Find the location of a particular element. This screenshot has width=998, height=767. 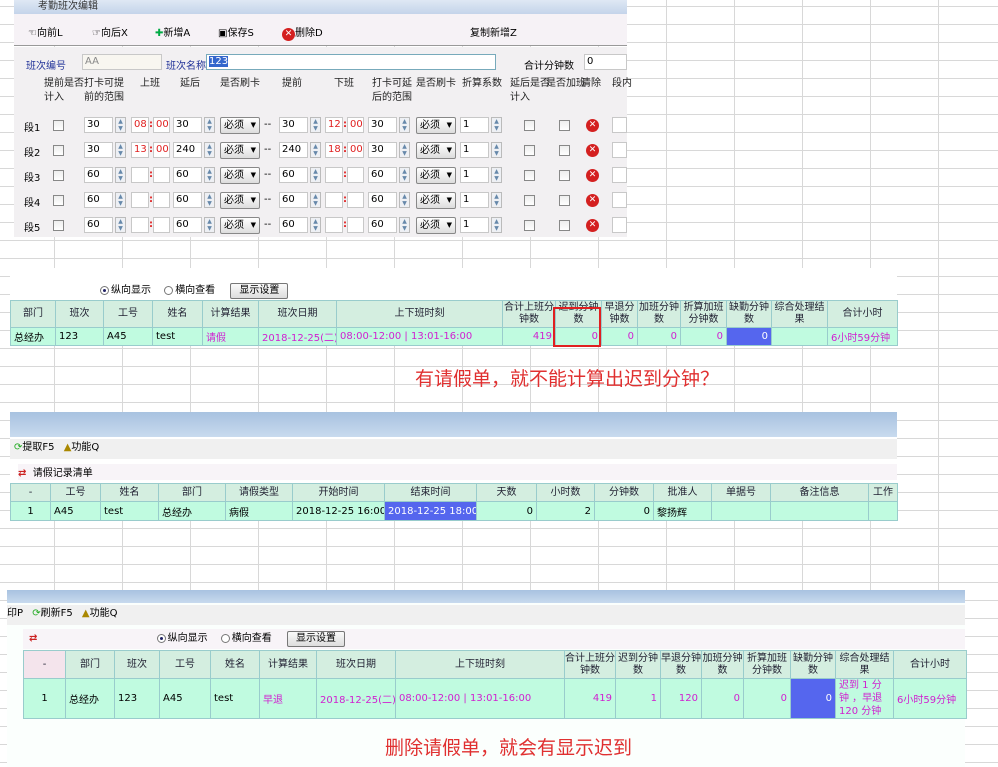

column-header: 部门 is located at coordinates (90, 664).